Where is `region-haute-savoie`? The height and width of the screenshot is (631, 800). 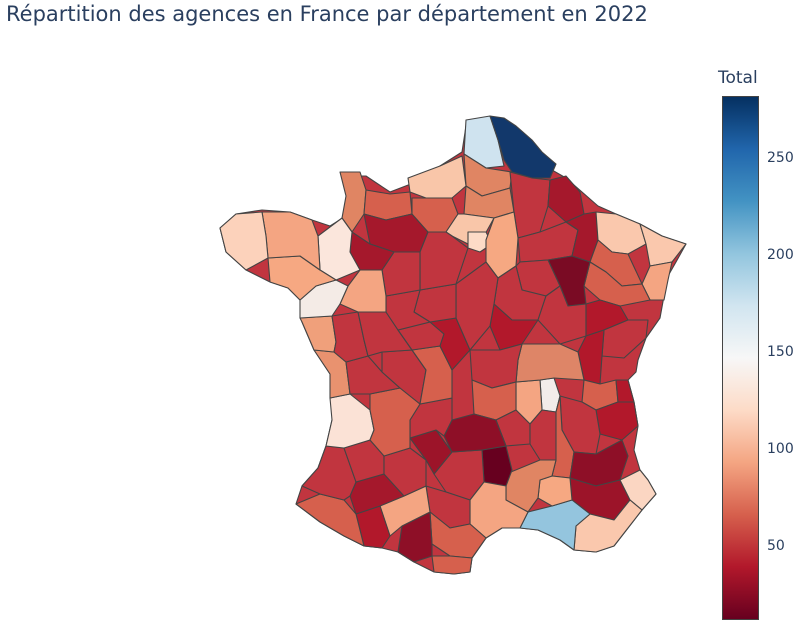 region-haute-savoie is located at coordinates (625, 391).